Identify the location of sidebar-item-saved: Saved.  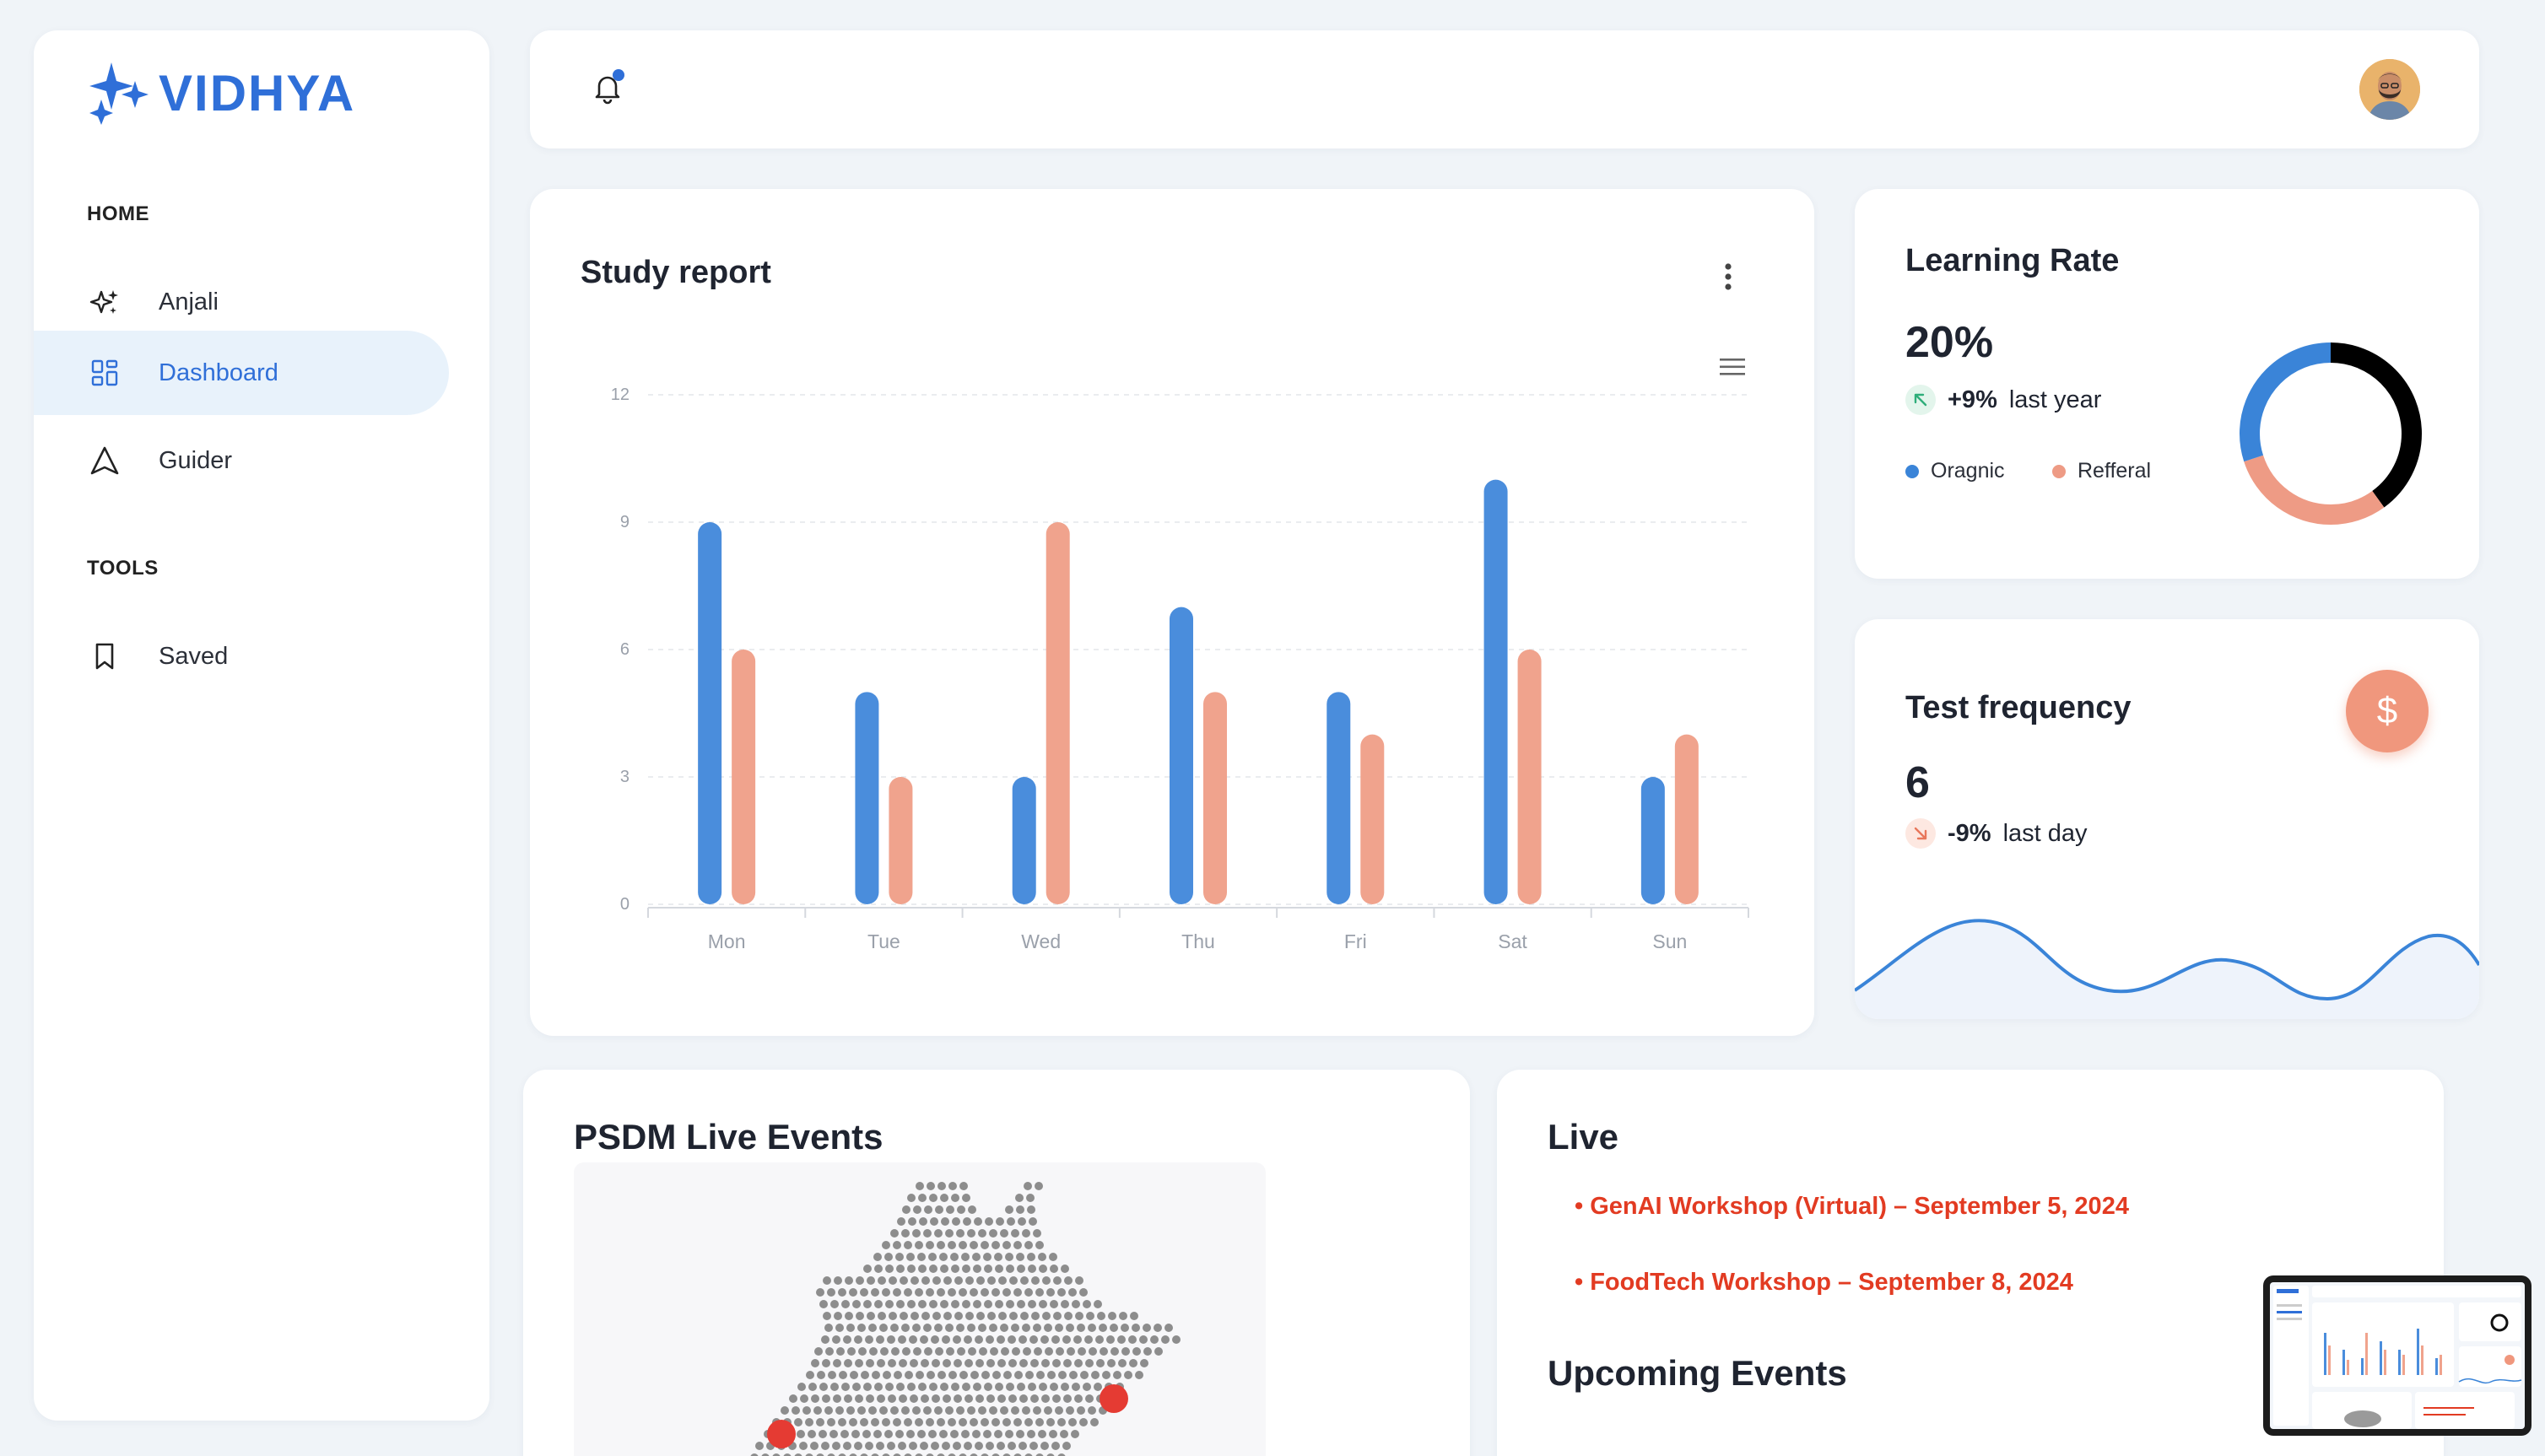
(241, 656).